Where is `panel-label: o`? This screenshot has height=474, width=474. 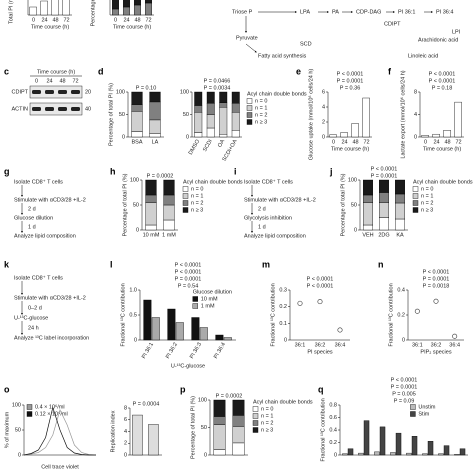 panel-label: o is located at coordinates (7, 389).